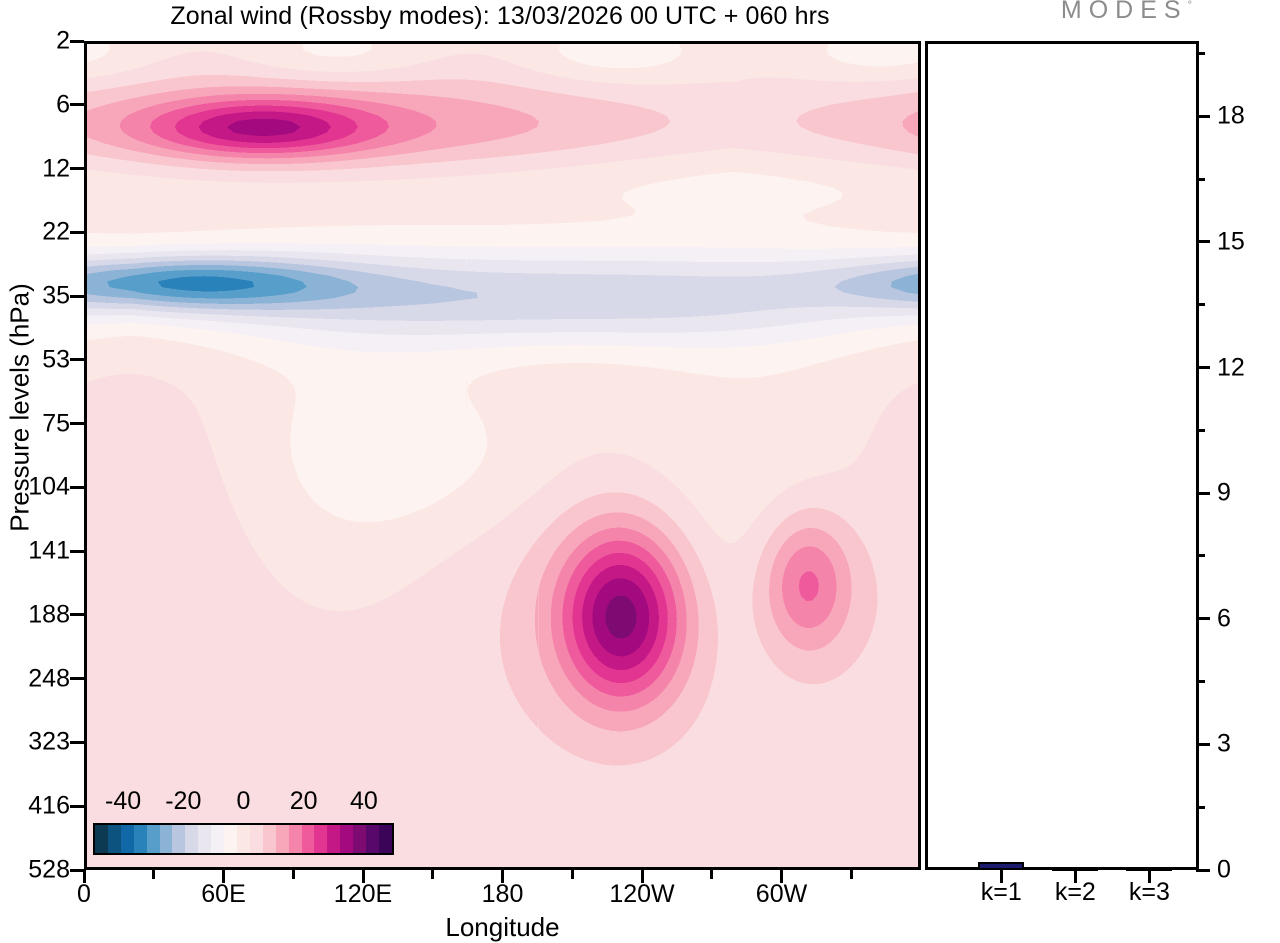 This screenshot has height=943, width=1280. I want to click on pressure-tick-label: 6, so click(63, 104).